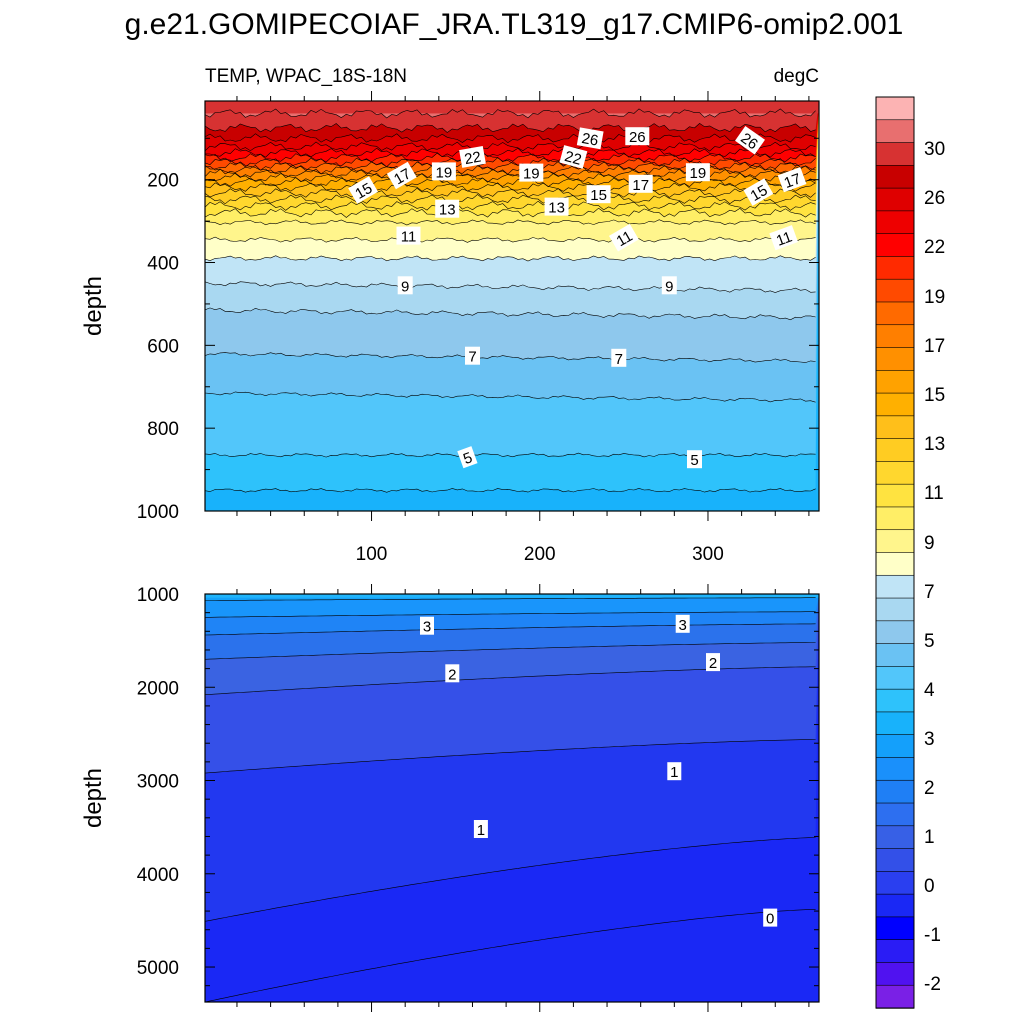 This screenshot has width=1024, height=1024. Describe the element at coordinates (163, 346) in the screenshot. I see `upper-ytick-label: 600` at that location.